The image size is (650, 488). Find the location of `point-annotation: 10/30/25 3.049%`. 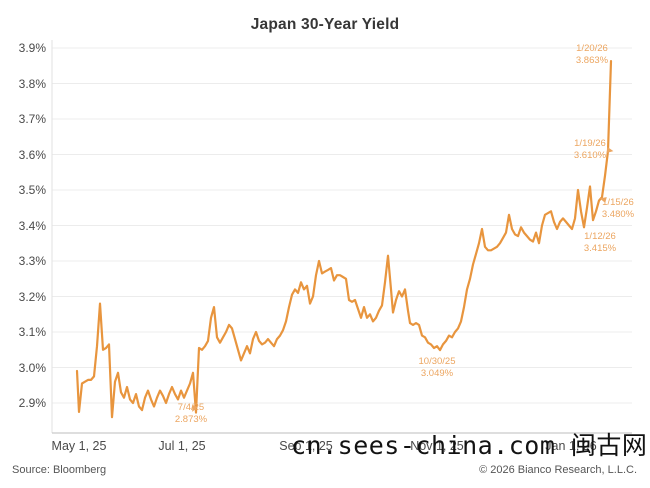

point-annotation: 10/30/25 3.049% is located at coordinates (437, 367).